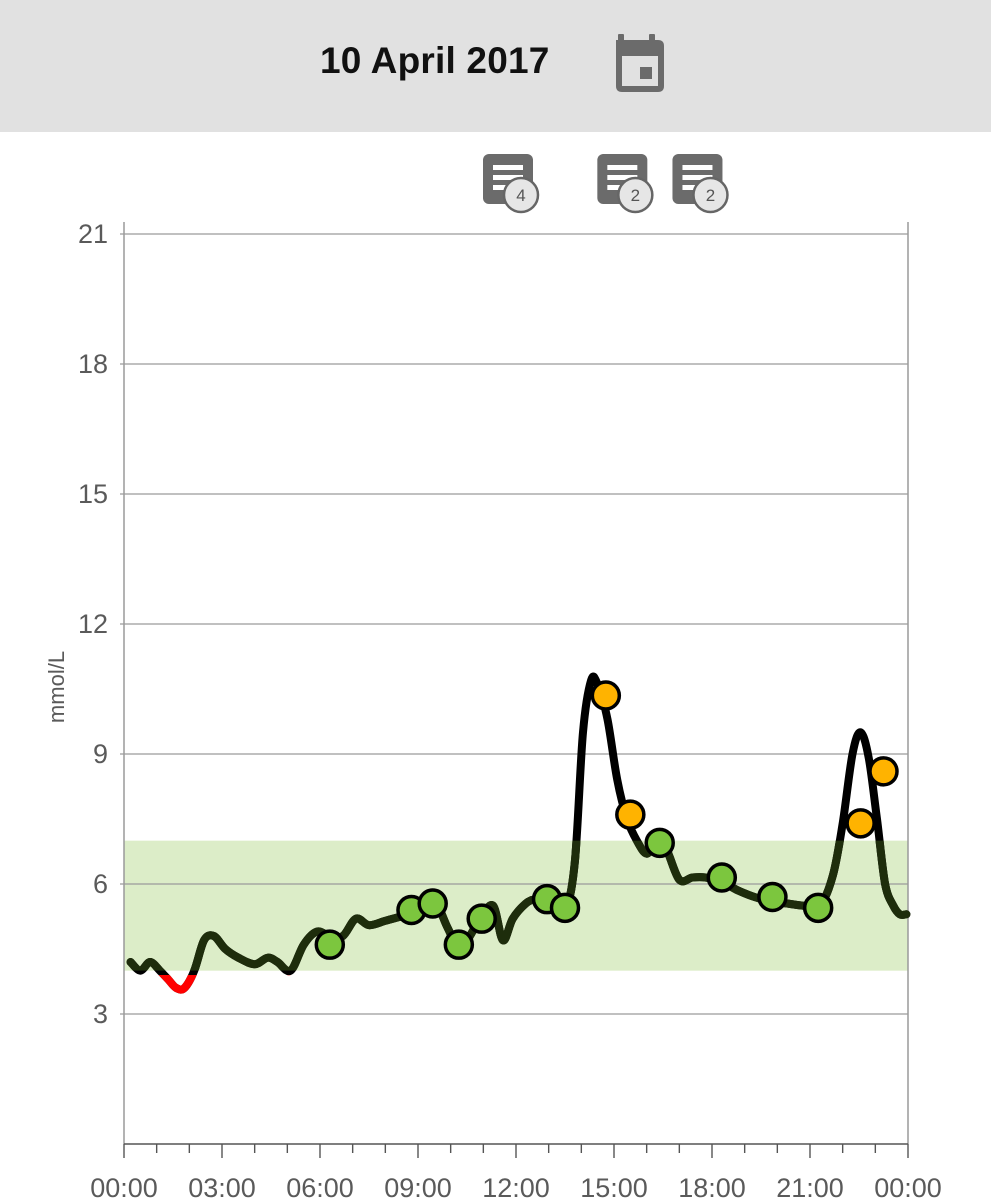 This screenshot has height=1200, width=991. What do you see at coordinates (93, 494) in the screenshot?
I see `y-tick-label: 15` at bounding box center [93, 494].